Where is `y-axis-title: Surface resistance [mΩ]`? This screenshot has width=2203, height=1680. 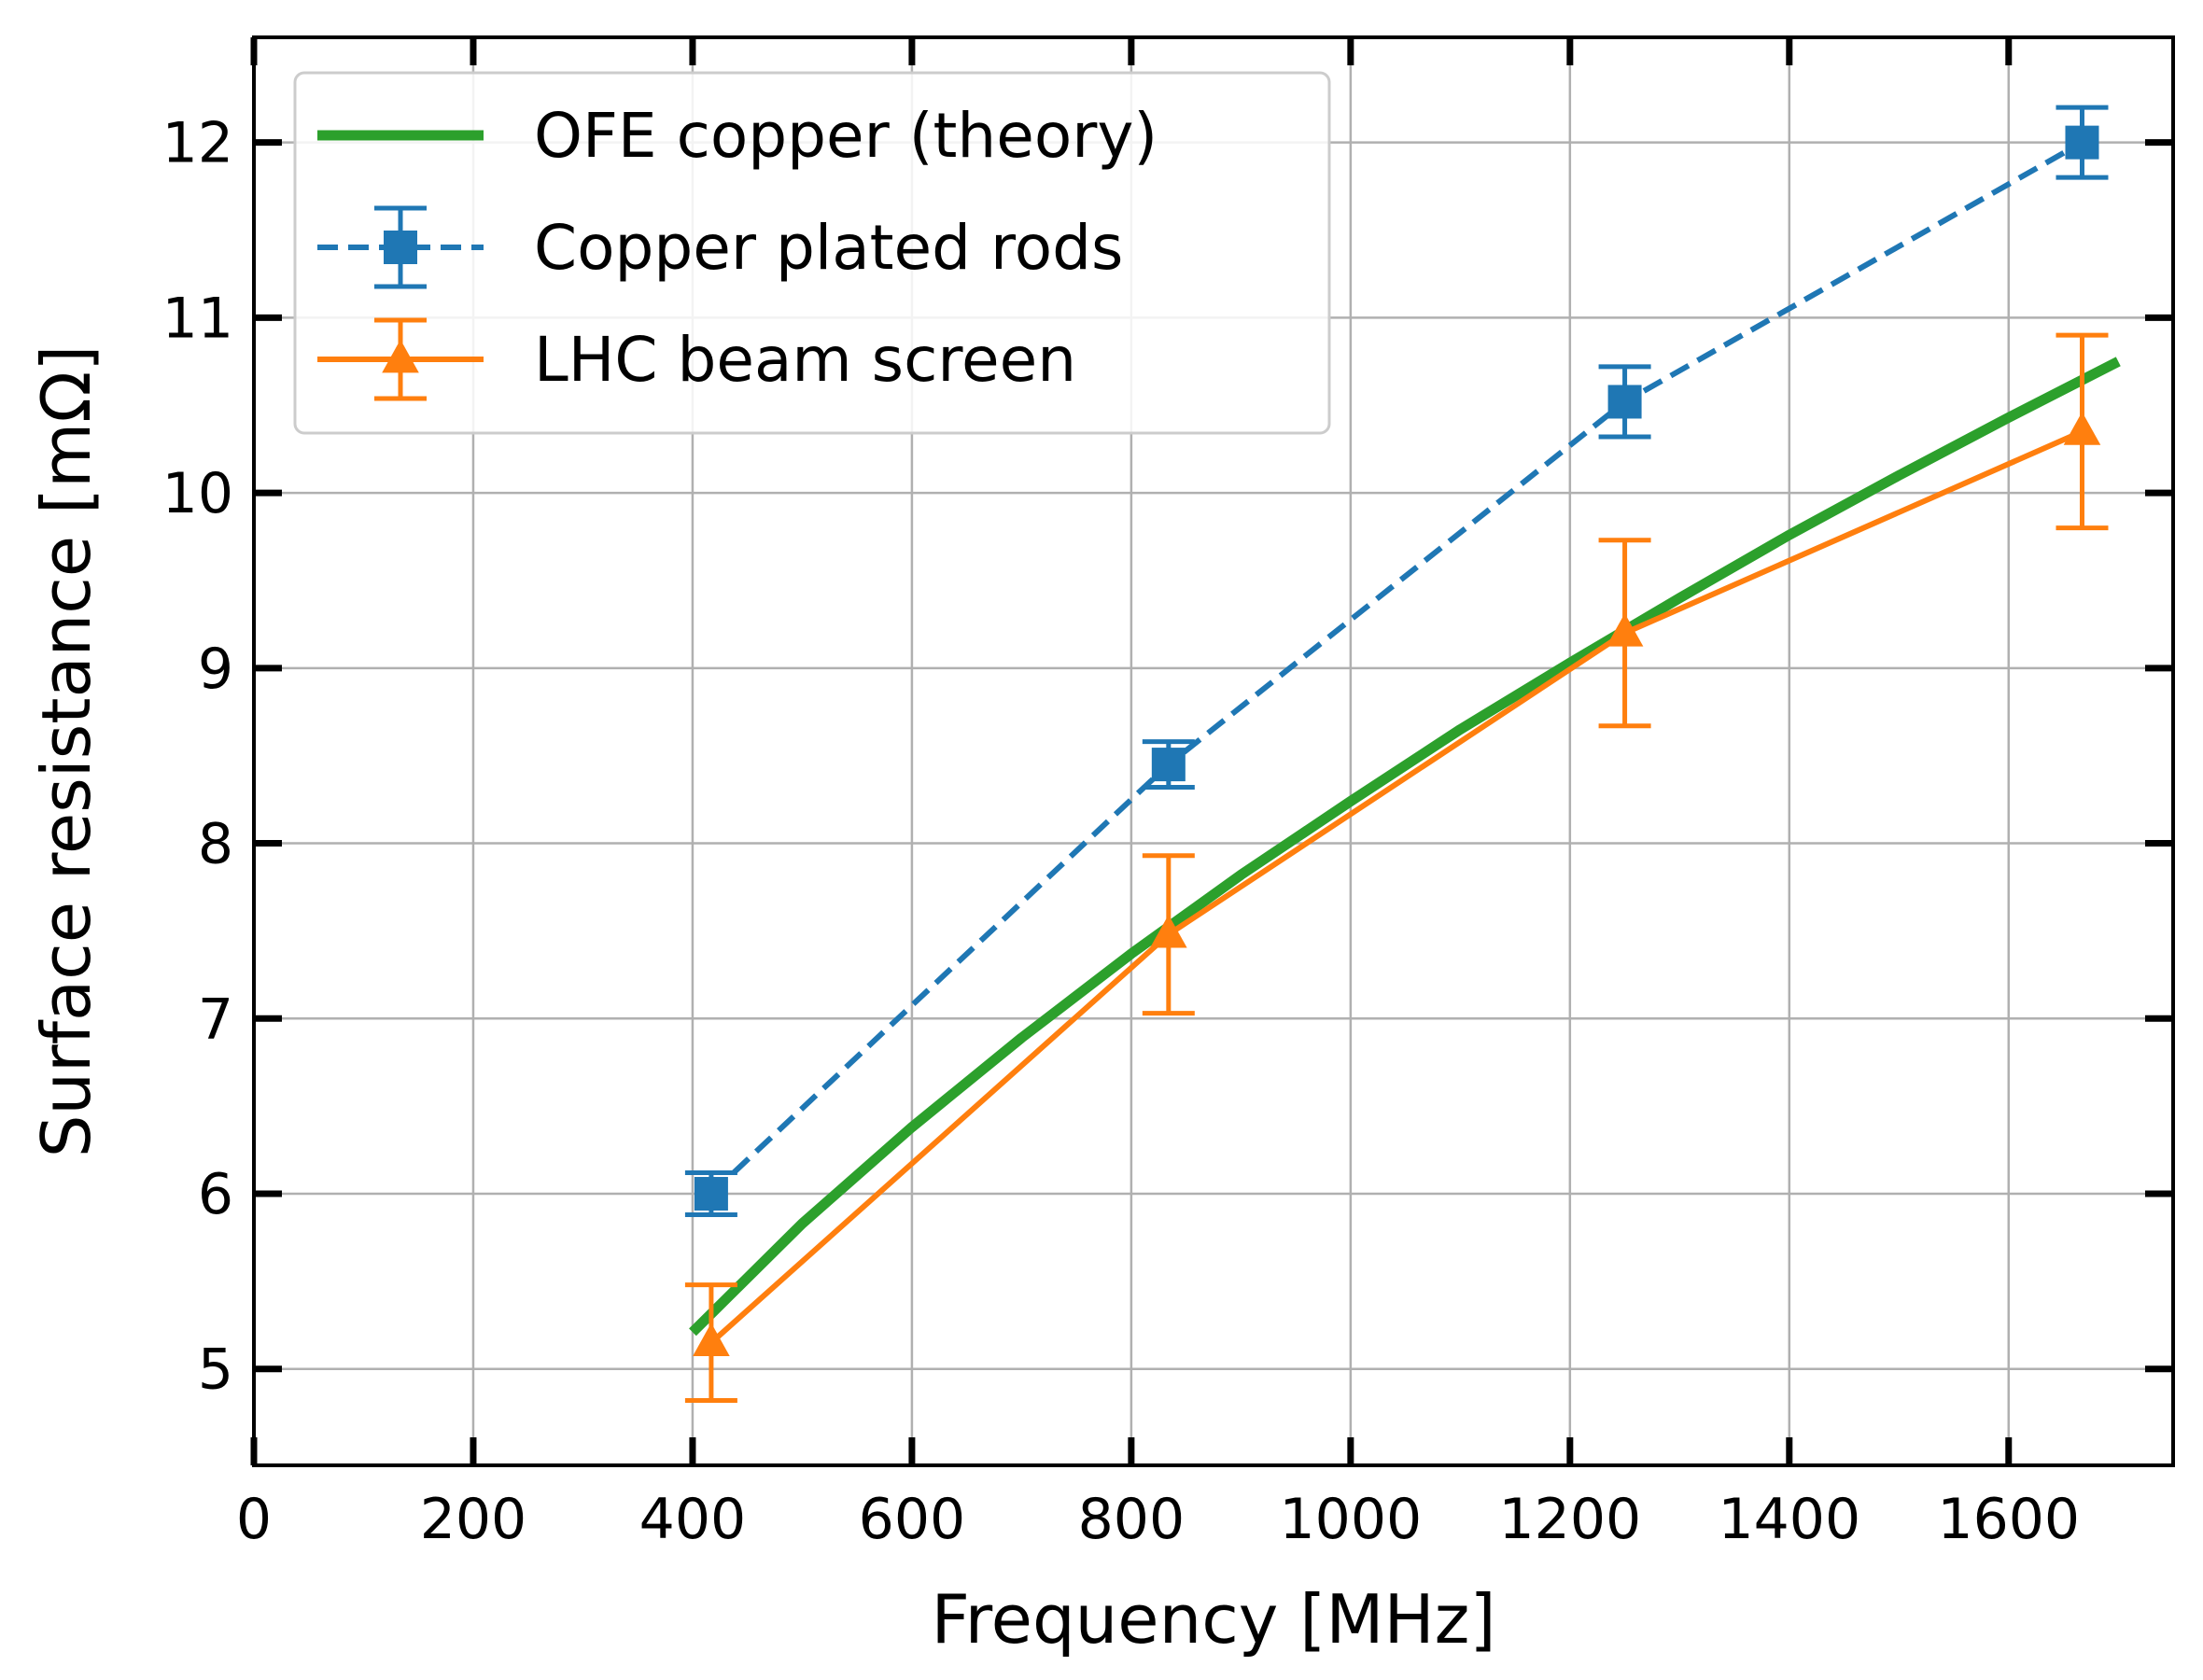
y-axis-title: Surface resistance [mΩ] is located at coordinates (66, 751).